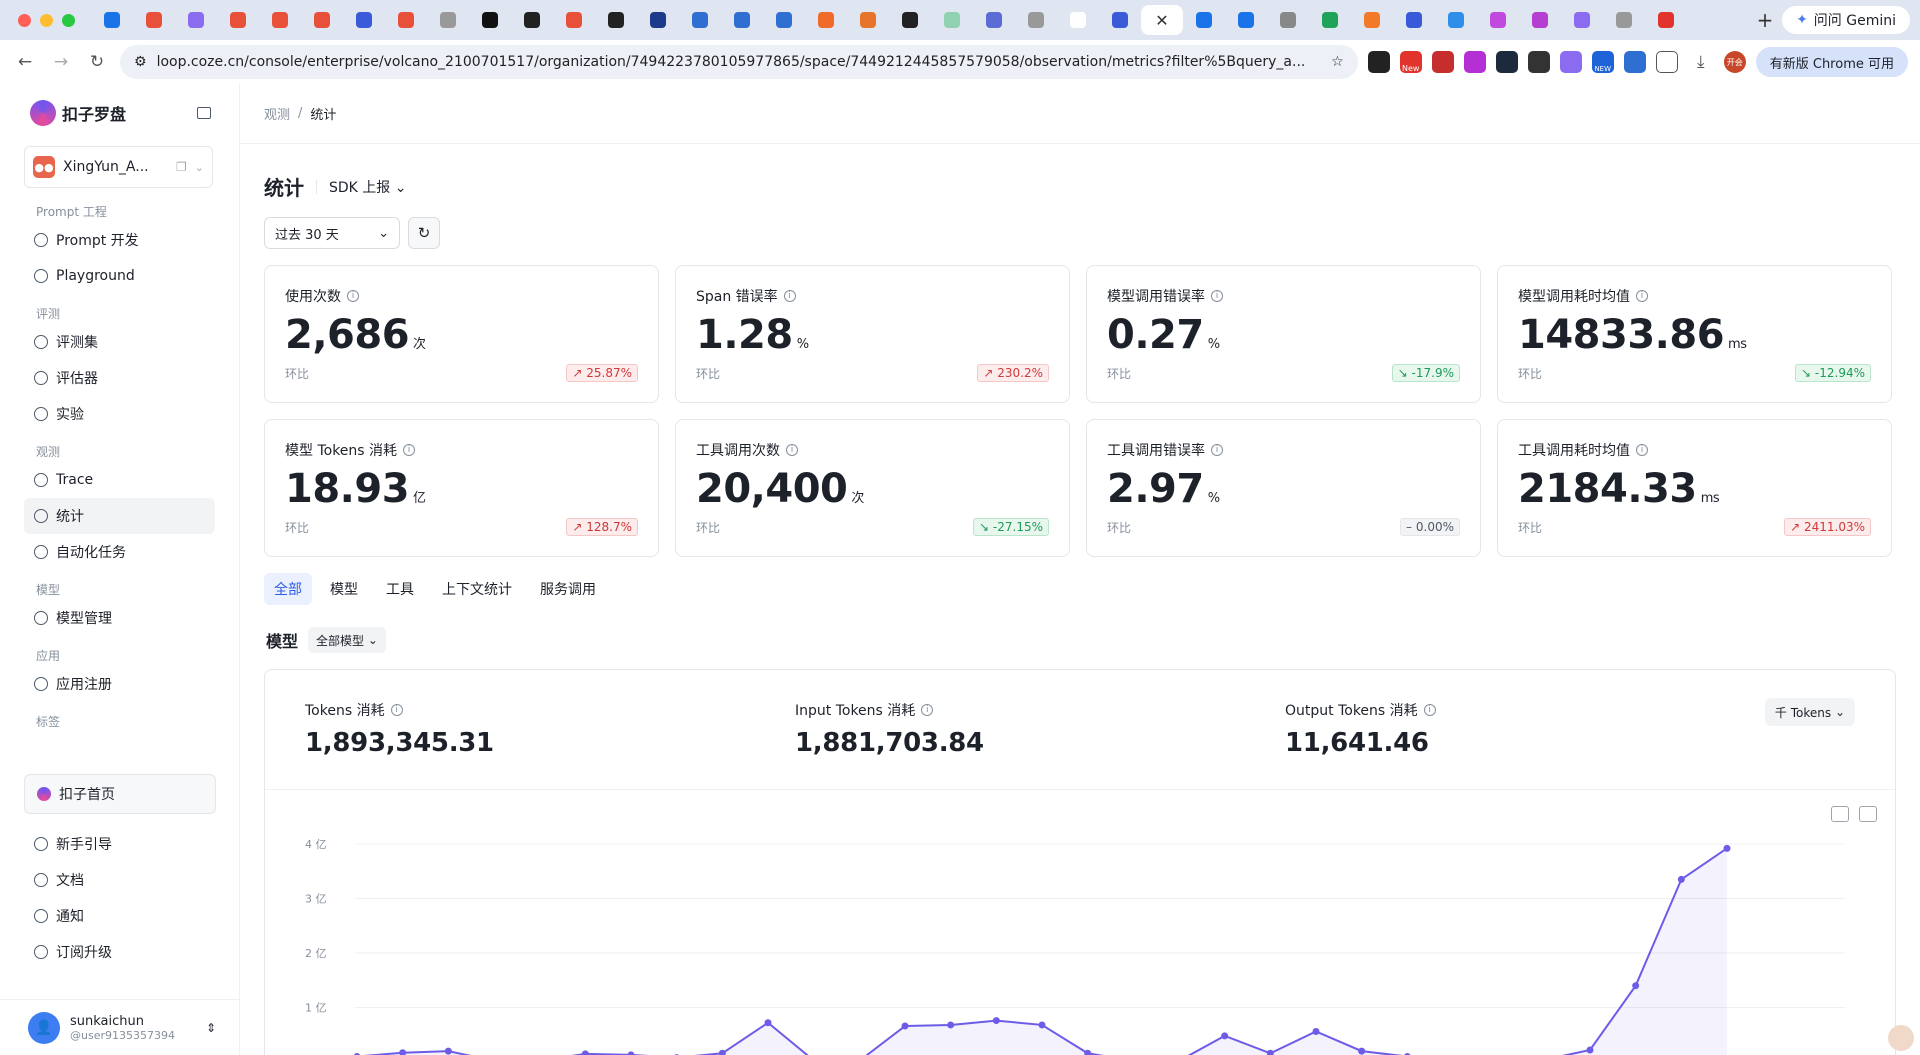 This screenshot has height=1055, width=1920. What do you see at coordinates (119, 414) in the screenshot?
I see `sidebar-item: 实验` at bounding box center [119, 414].